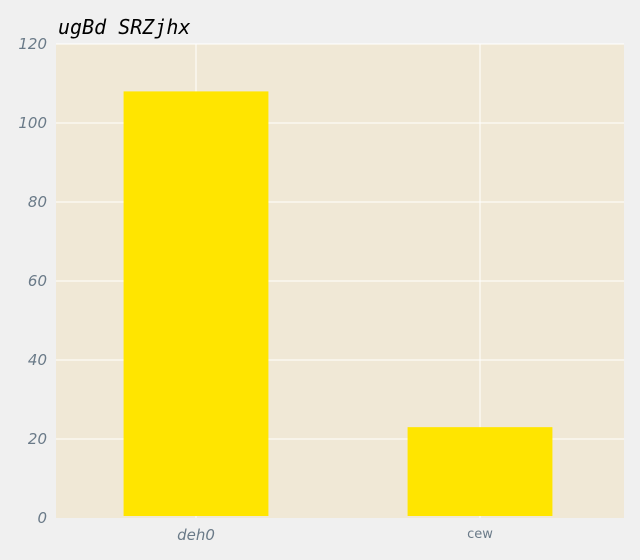 This screenshot has width=640, height=560. I want to click on y-tick-label: 120, so click(32, 44).